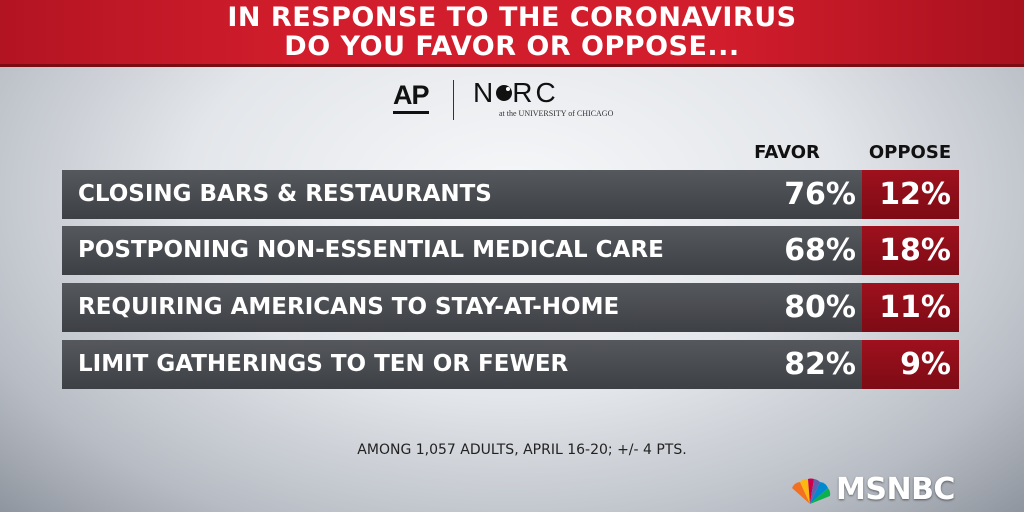  What do you see at coordinates (910, 152) in the screenshot?
I see `oppose-column-header: OPPOSE` at bounding box center [910, 152].